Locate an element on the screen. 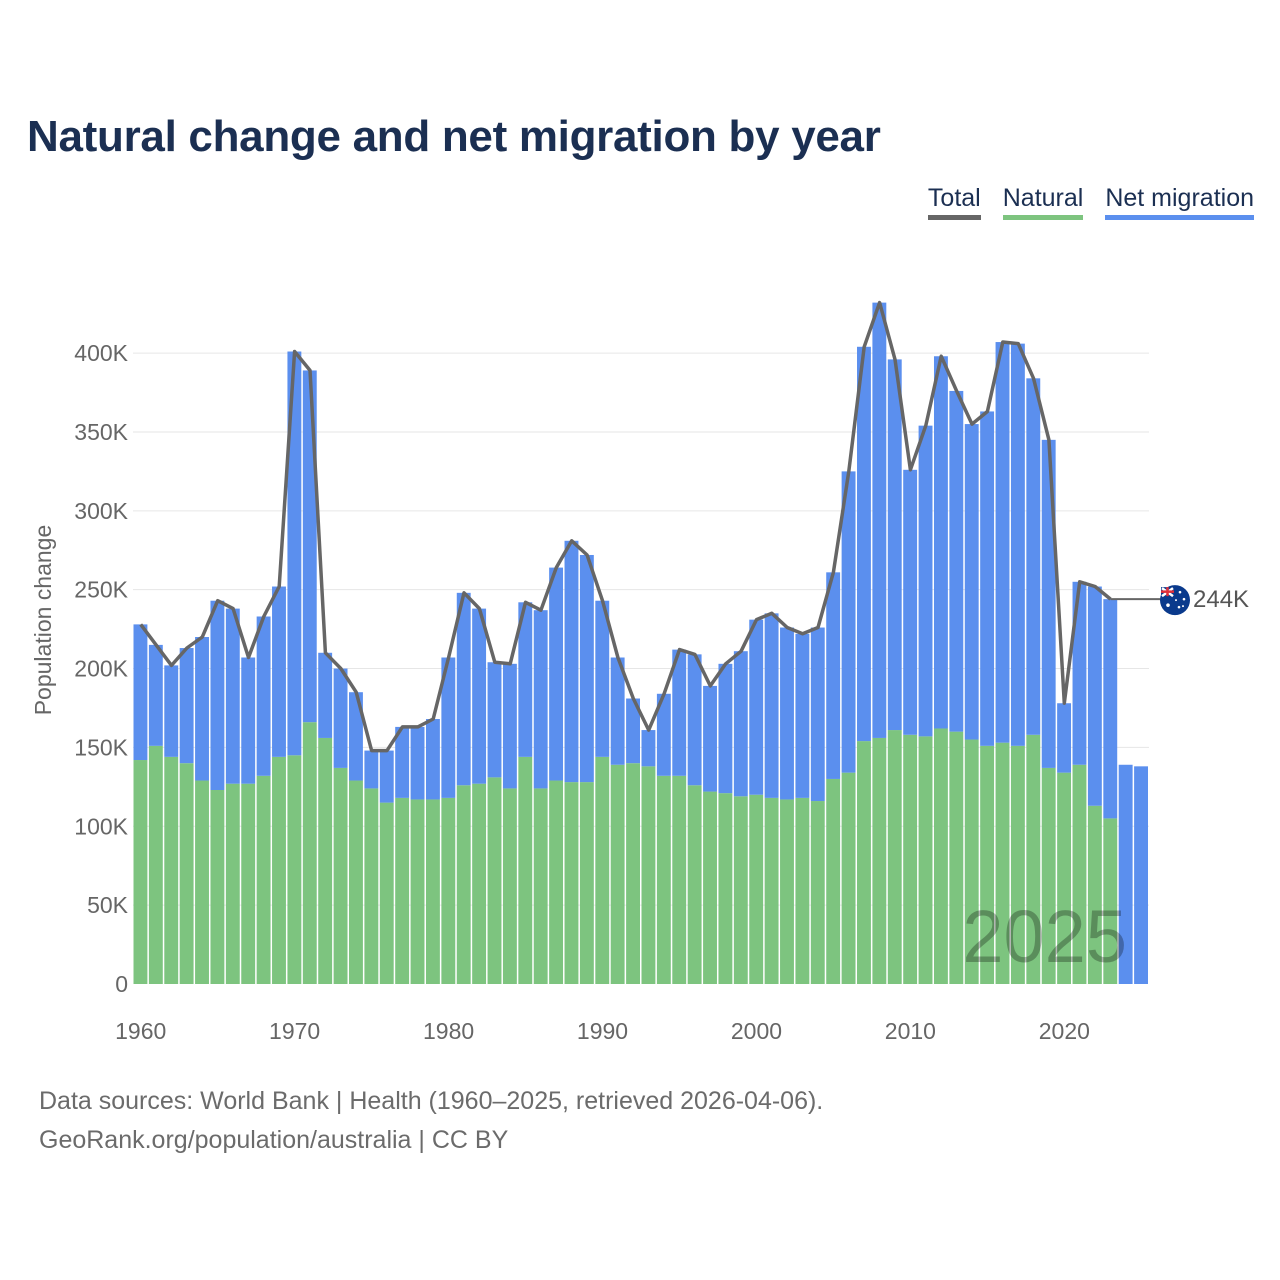  legend-net-migration: Net migration is located at coordinates (1179, 201).